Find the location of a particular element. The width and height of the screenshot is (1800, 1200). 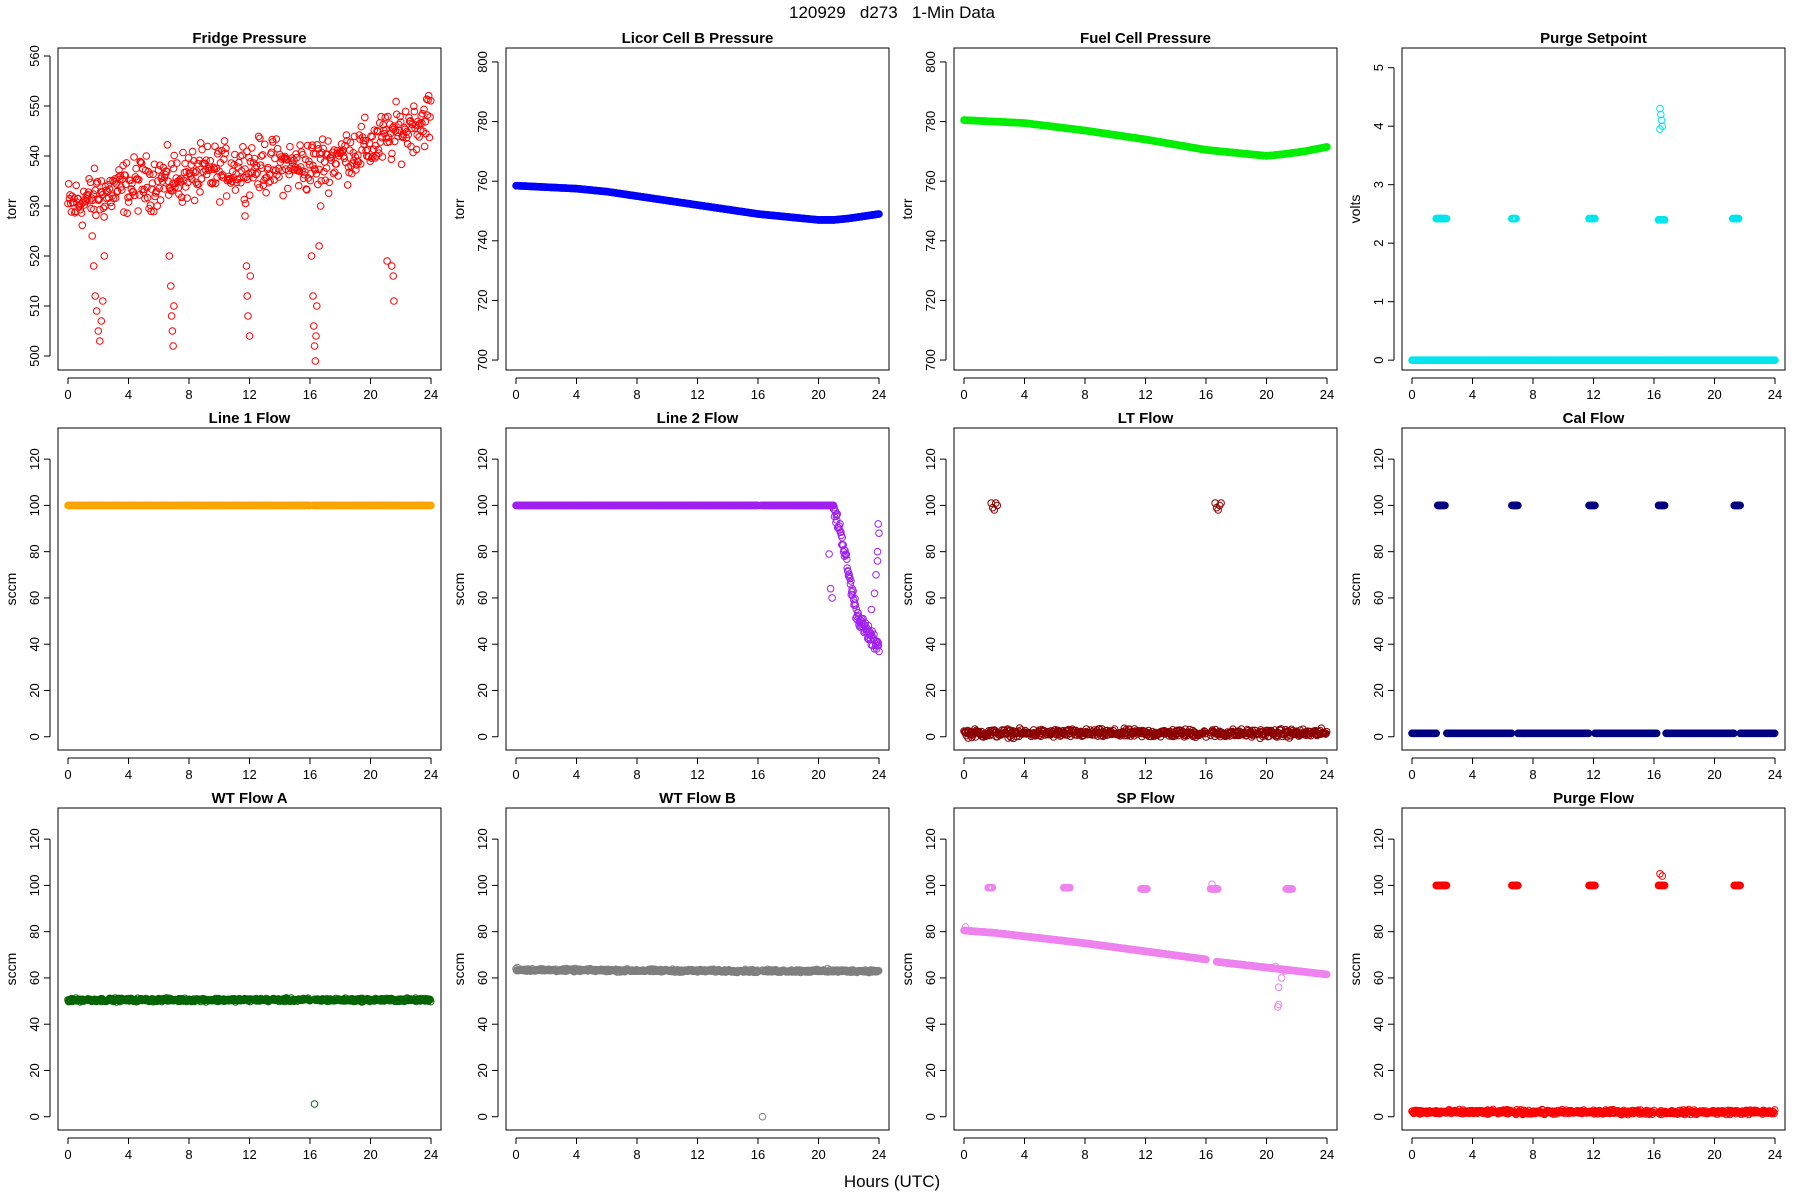

y-tick-label: 100 is located at coordinates (482, 506).